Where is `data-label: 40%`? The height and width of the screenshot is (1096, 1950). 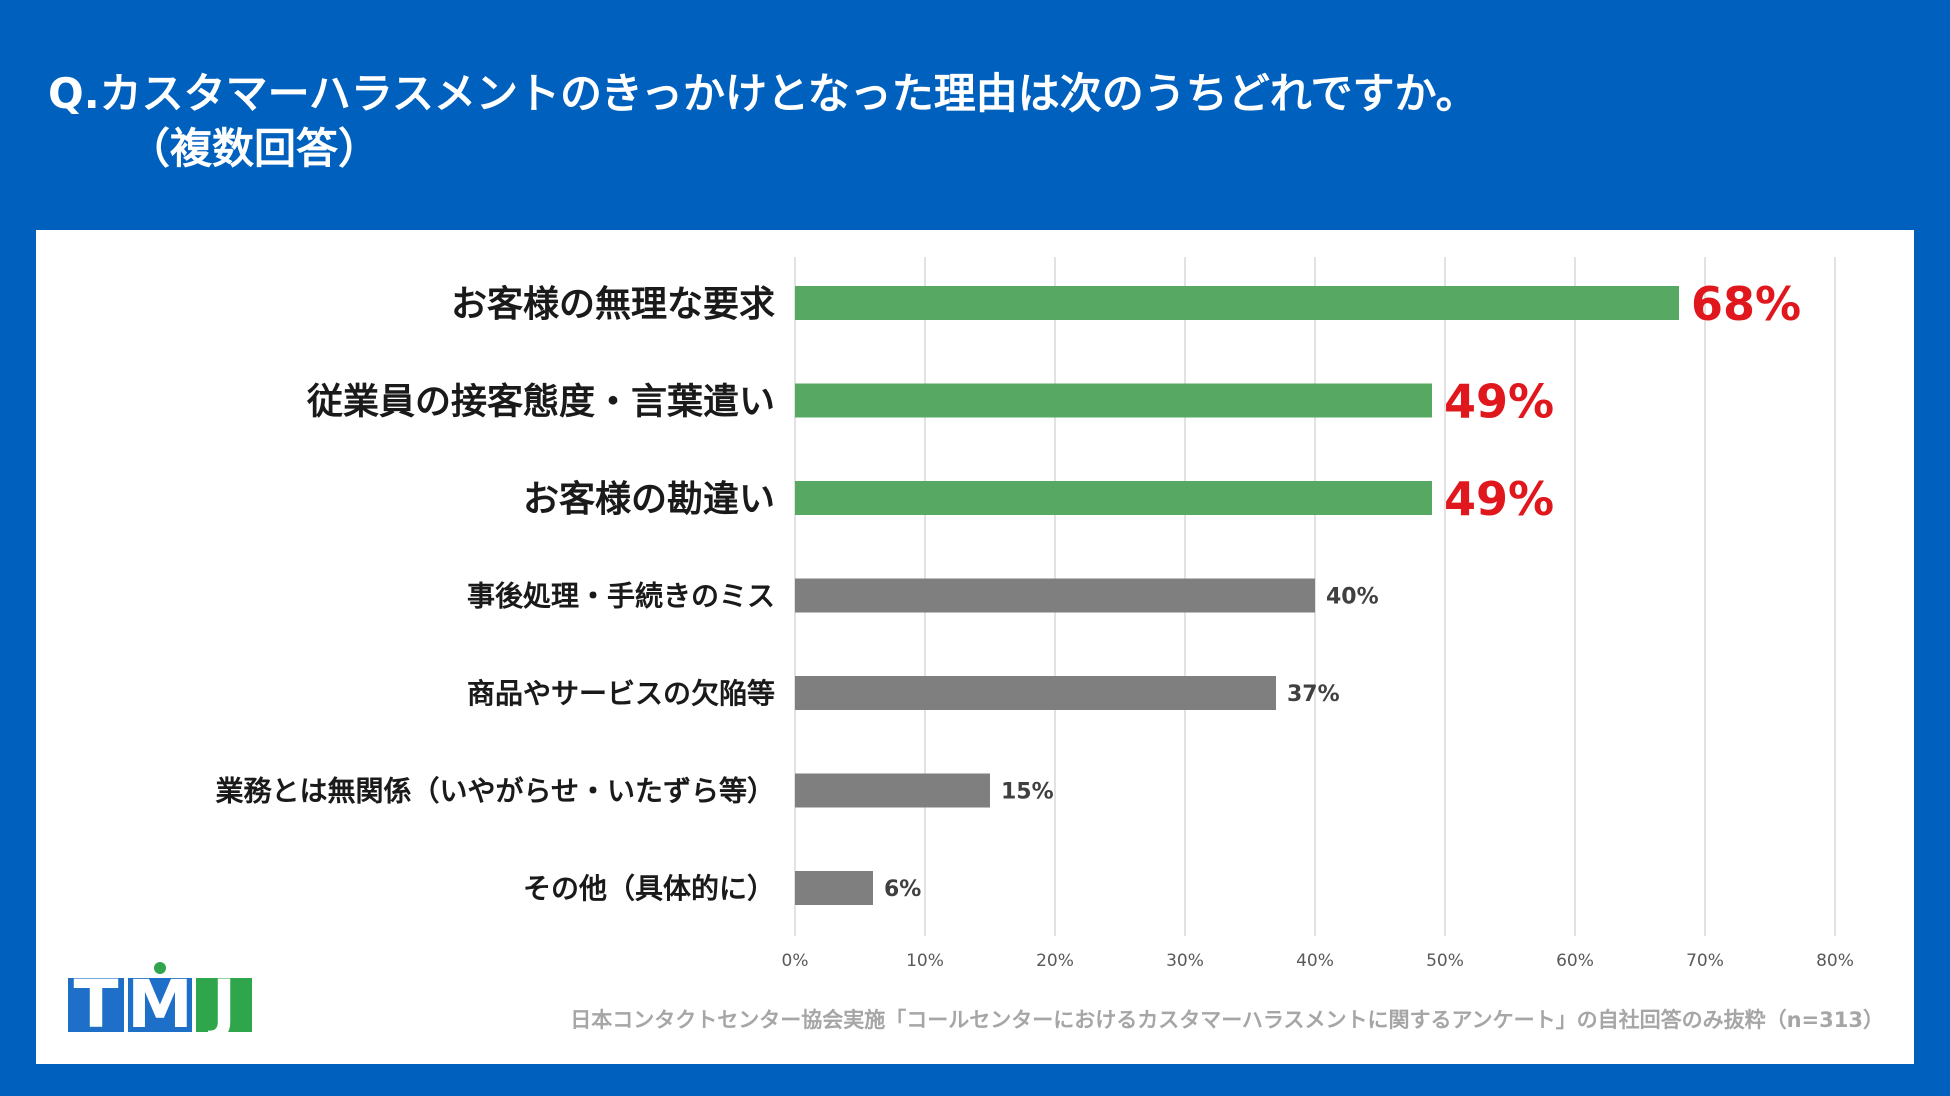 data-label: 40% is located at coordinates (1352, 597).